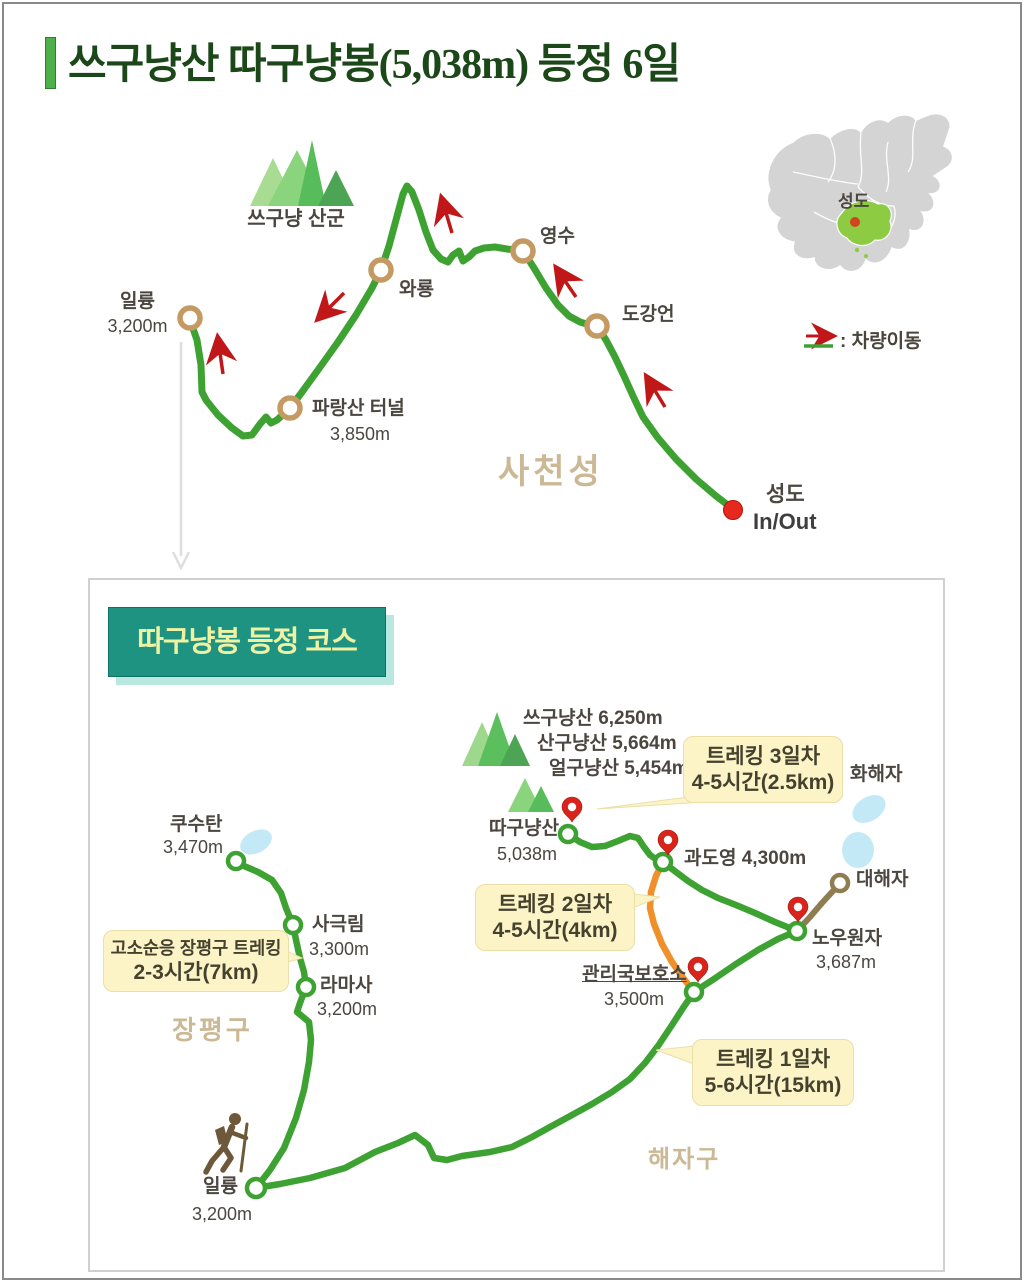  Describe the element at coordinates (527, 854) in the screenshot. I see `label-daguniang-alt: 5,038m` at that location.